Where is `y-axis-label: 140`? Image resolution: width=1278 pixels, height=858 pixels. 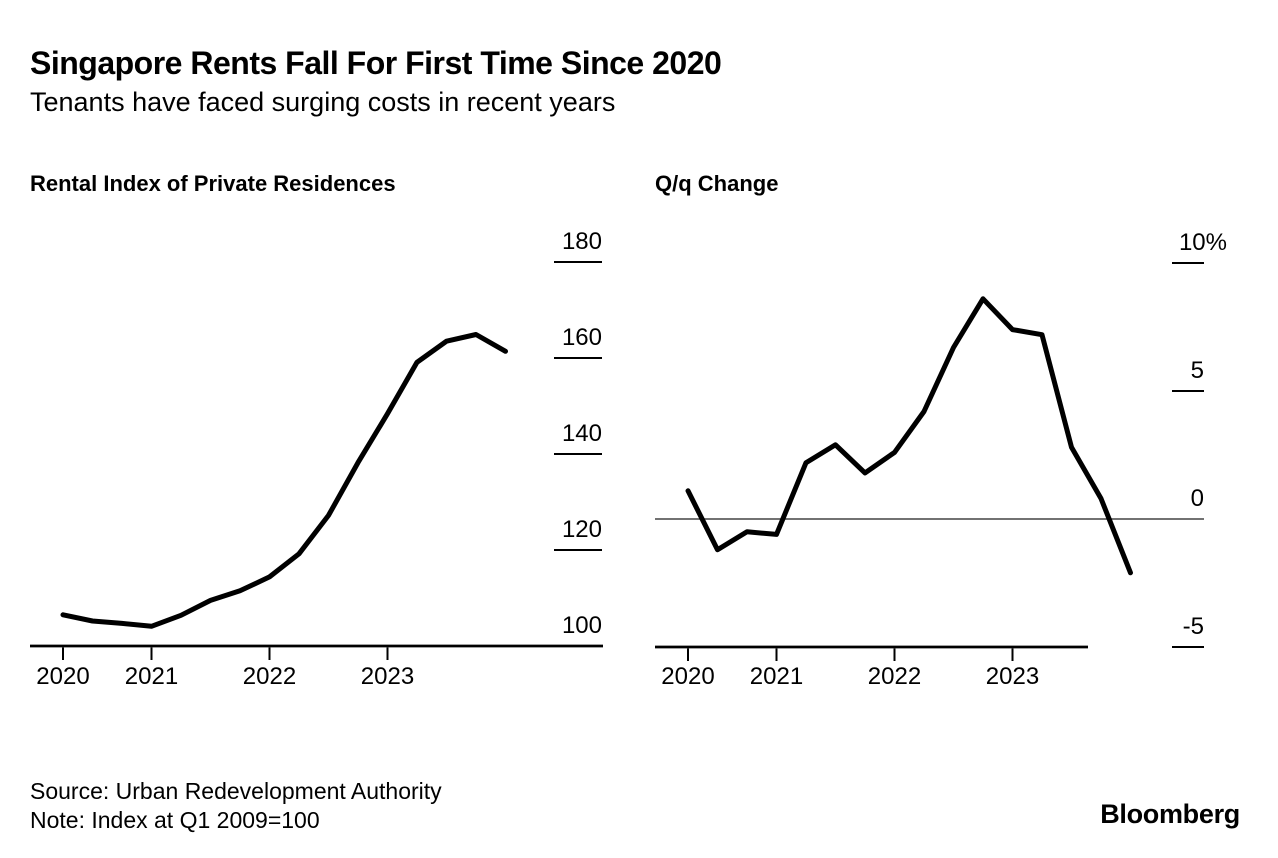 y-axis-label: 140 is located at coordinates (582, 433).